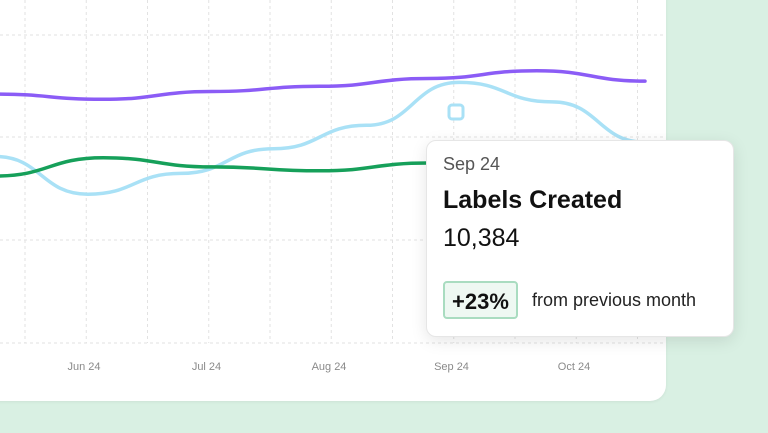 Image resolution: width=768 pixels, height=433 pixels. I want to click on x-tick-label: Oct 24, so click(574, 367).